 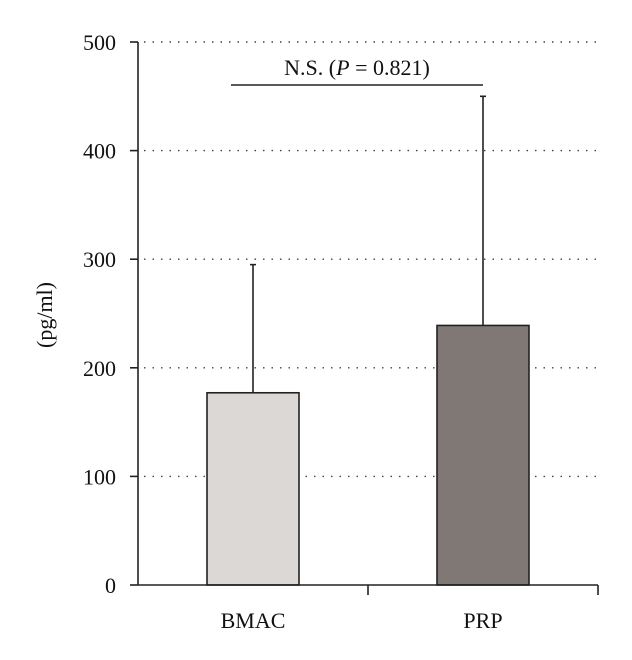 I want to click on y-tick-label: 0, so click(x=110, y=585).